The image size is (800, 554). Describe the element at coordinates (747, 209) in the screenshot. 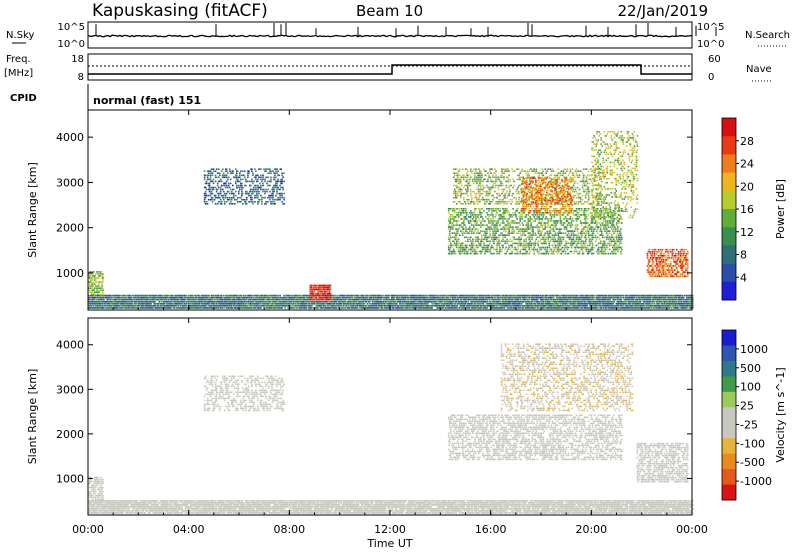

I see `colorbar-tick-label: 16` at that location.